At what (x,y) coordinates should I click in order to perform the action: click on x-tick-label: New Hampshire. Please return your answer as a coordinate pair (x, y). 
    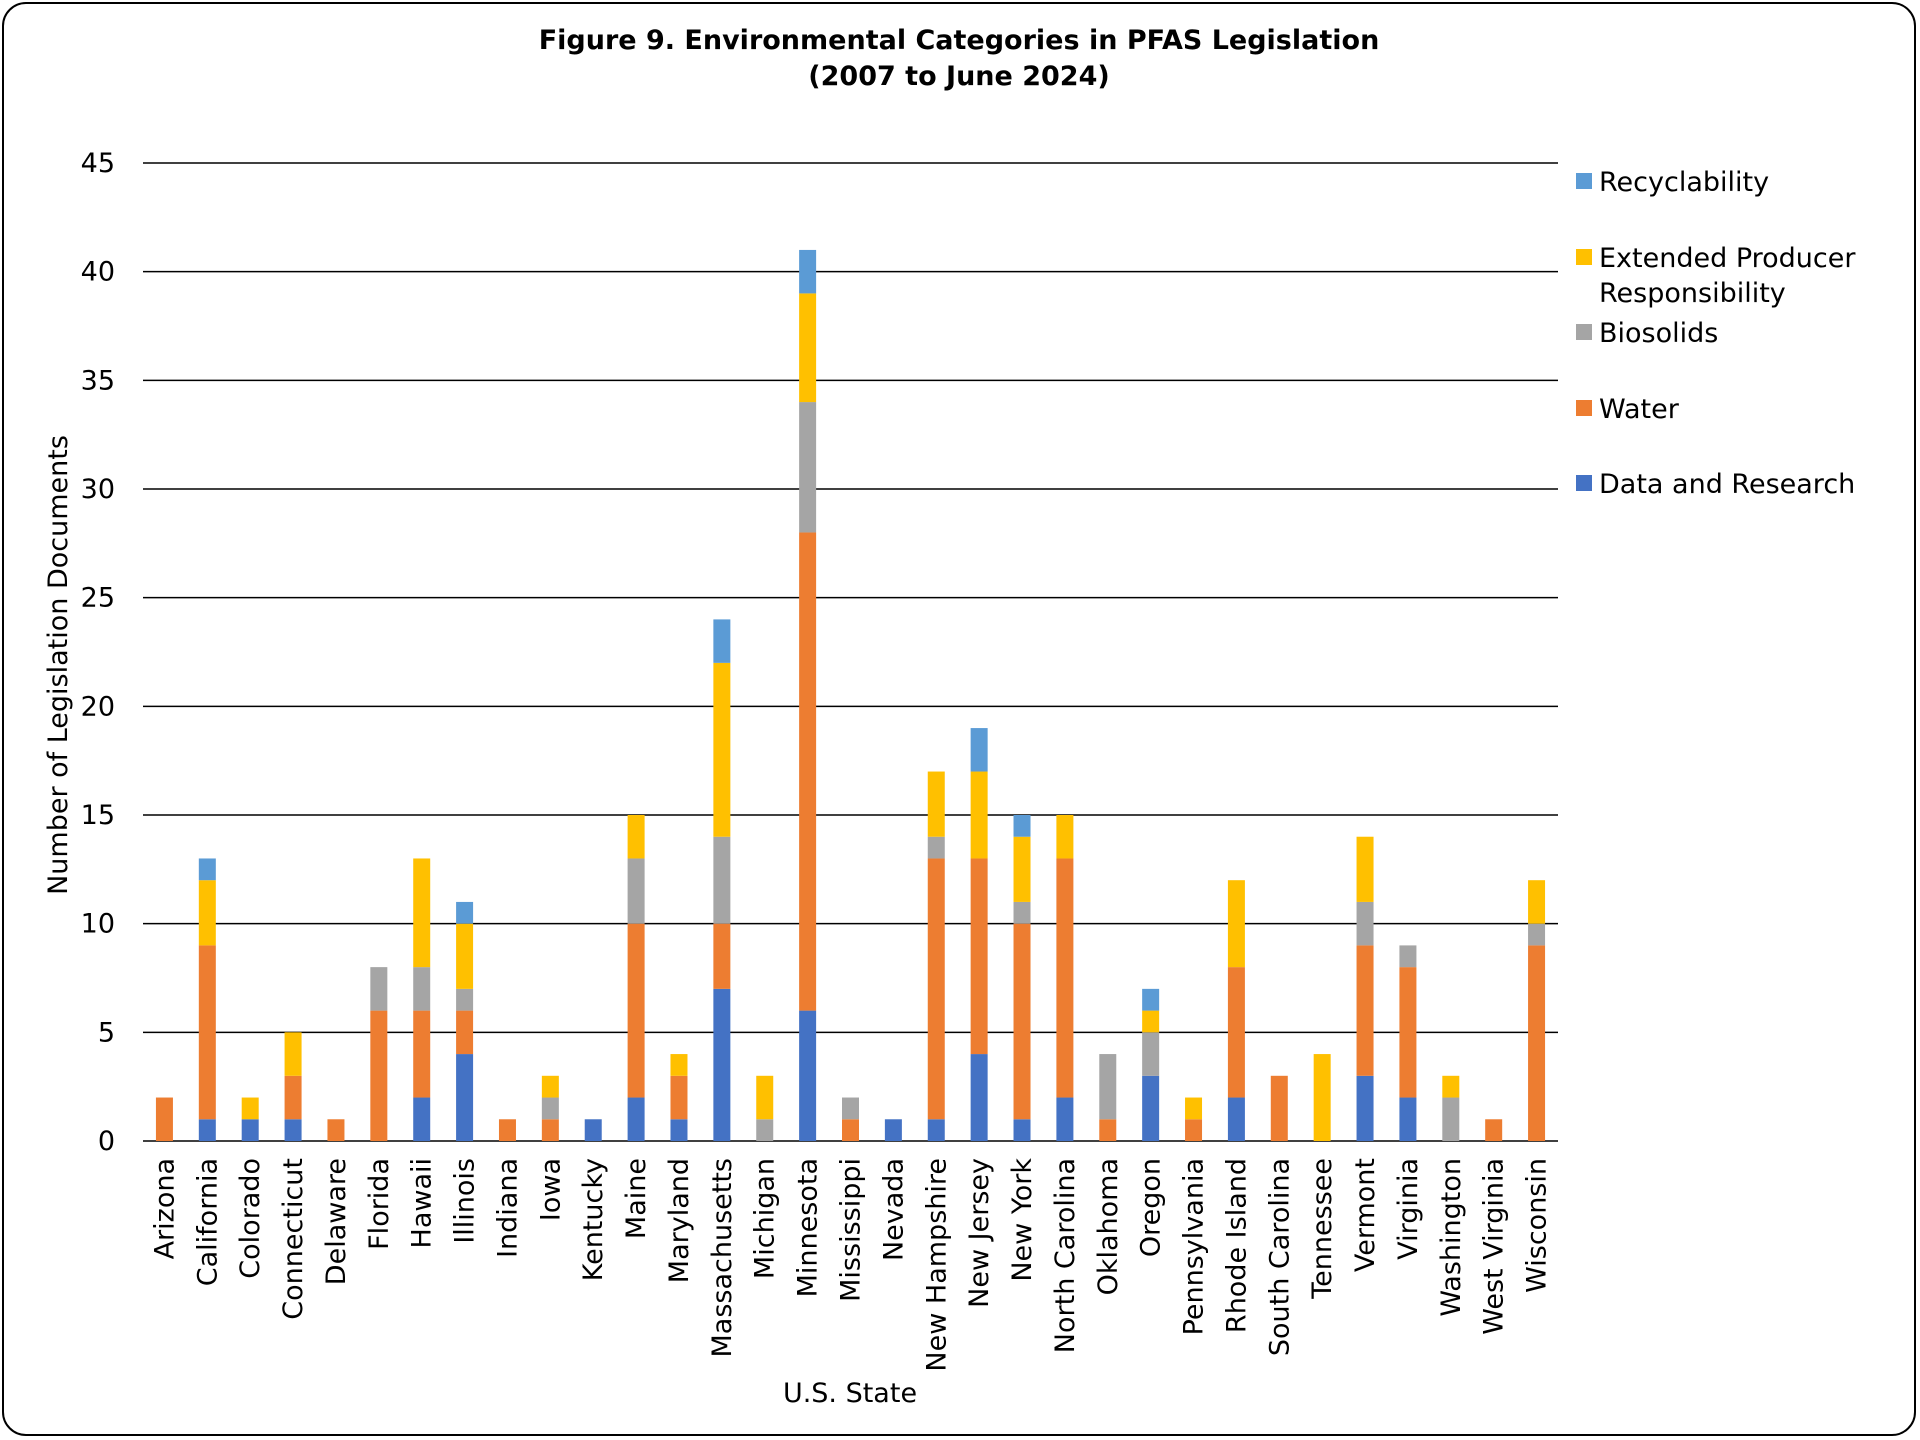
    Looking at the image, I should click on (936, 1265).